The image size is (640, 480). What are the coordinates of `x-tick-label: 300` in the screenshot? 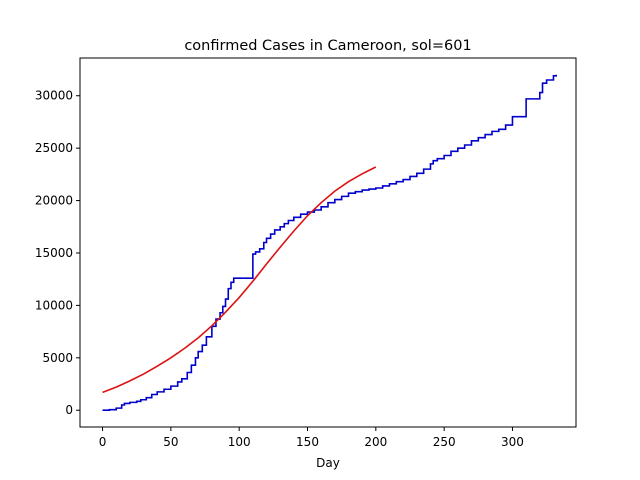 It's located at (512, 442).